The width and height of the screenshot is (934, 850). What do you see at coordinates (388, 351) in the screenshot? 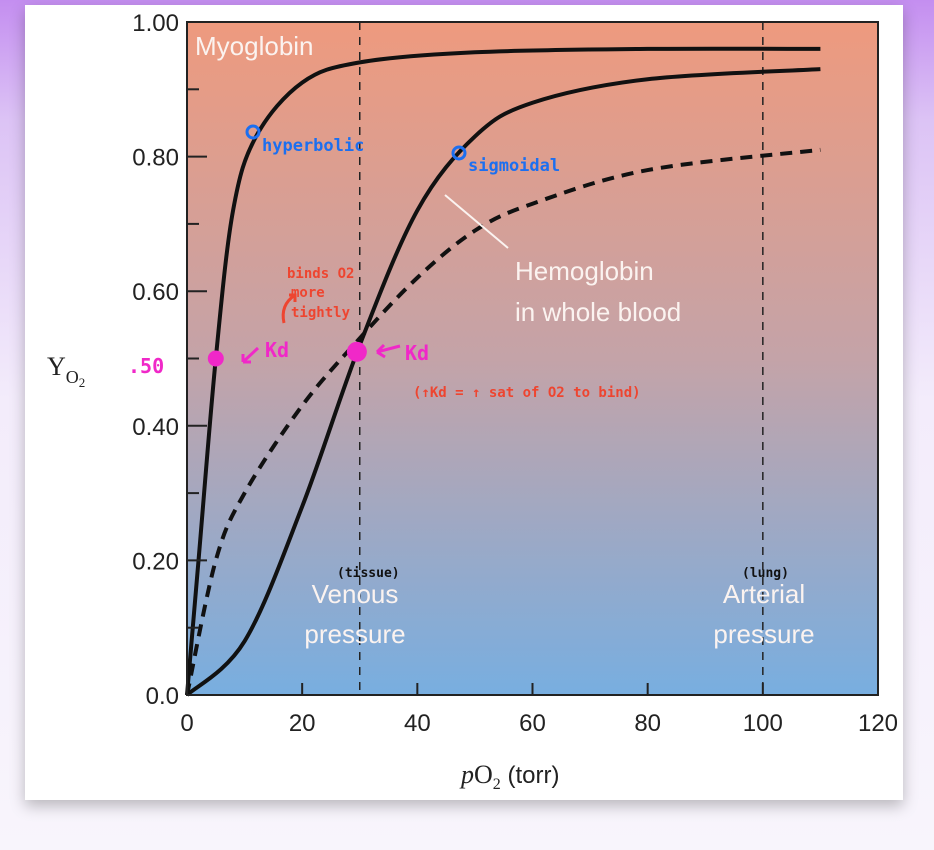
I see `kd-right-arrow-icon` at bounding box center [388, 351].